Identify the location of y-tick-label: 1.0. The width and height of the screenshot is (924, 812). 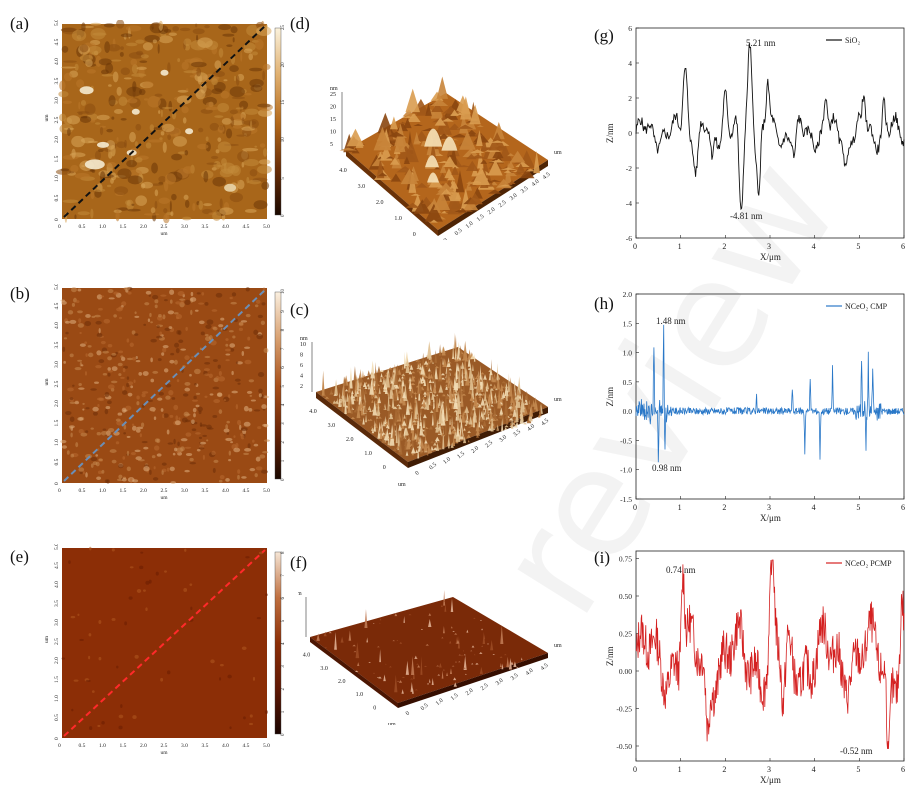
(398, 219).